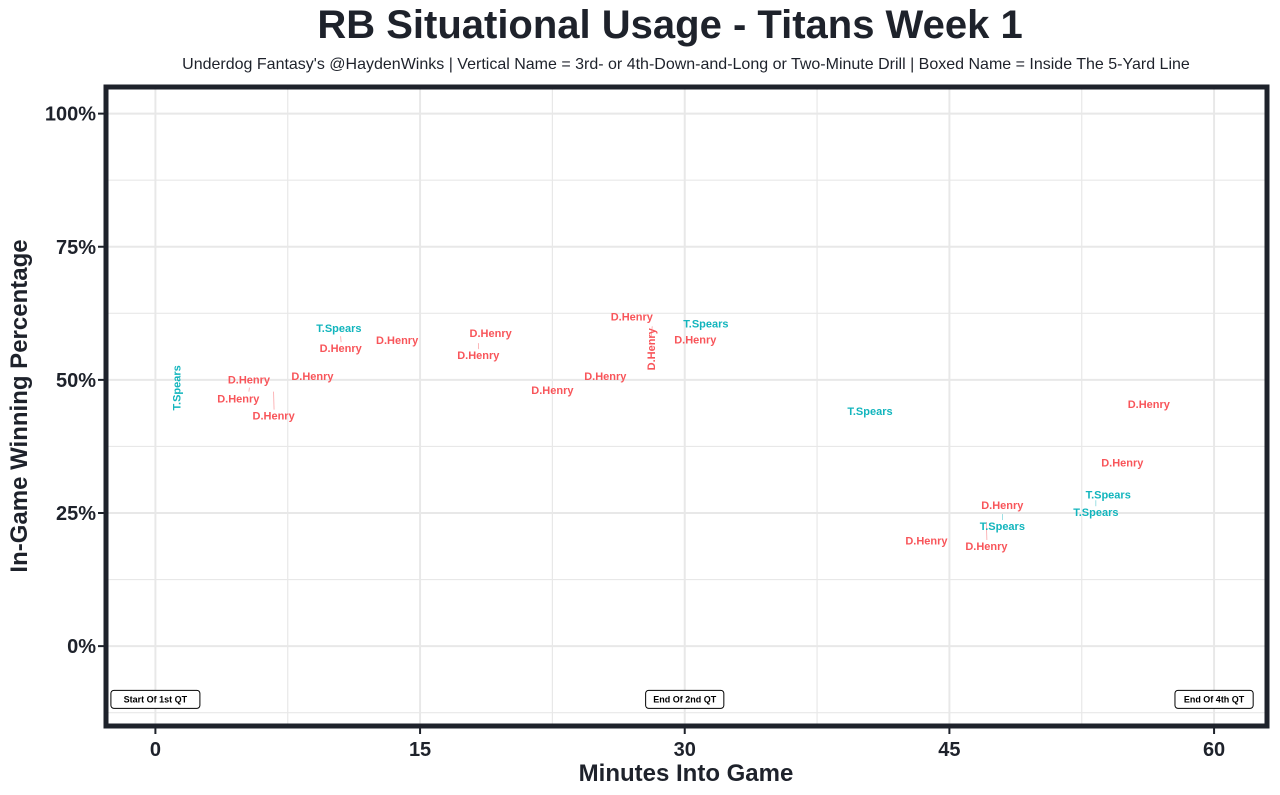  What do you see at coordinates (76, 248) in the screenshot?
I see `y-tick-label: 75%` at bounding box center [76, 248].